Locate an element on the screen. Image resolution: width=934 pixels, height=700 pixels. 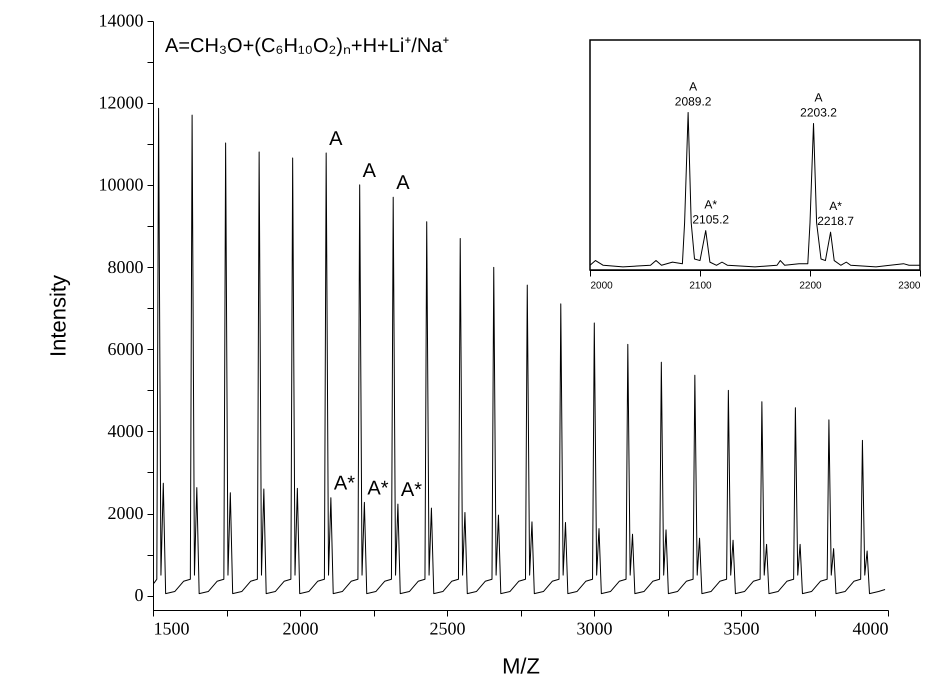
y-tick-label: 0 is located at coordinates (139, 595).